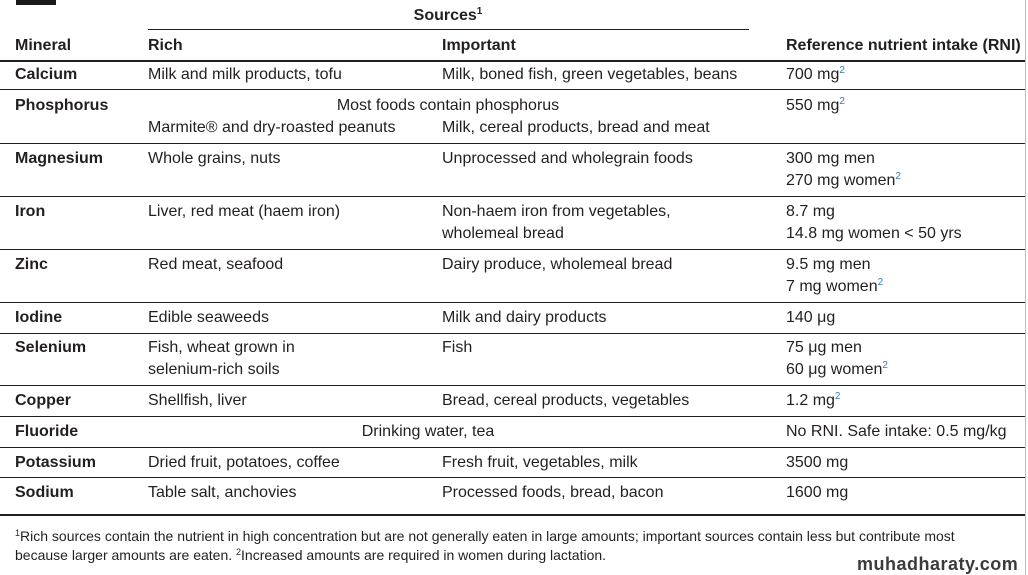 The height and width of the screenshot is (575, 1028). Describe the element at coordinates (244, 211) in the screenshot. I see `rich-source: Liver, red meat (haem iron)` at that location.